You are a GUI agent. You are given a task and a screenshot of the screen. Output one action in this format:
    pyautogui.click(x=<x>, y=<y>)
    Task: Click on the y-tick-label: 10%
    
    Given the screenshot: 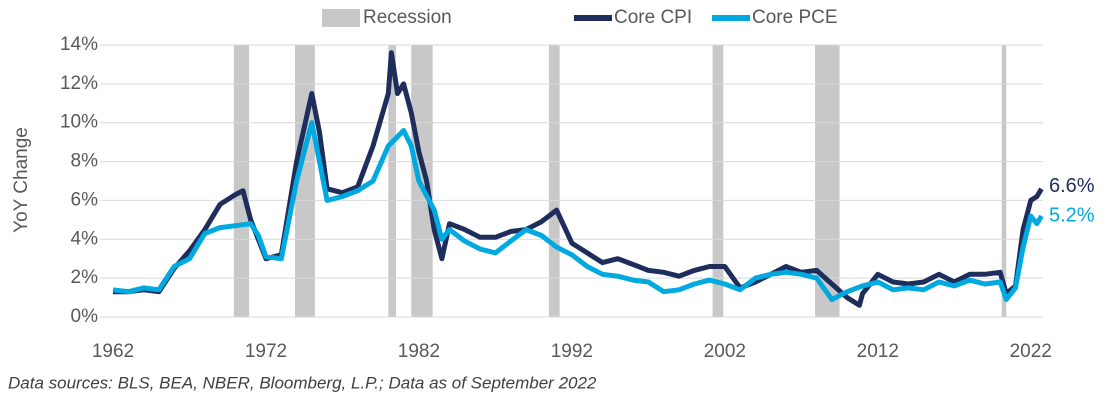 What is the action you would take?
    pyautogui.click(x=79, y=122)
    